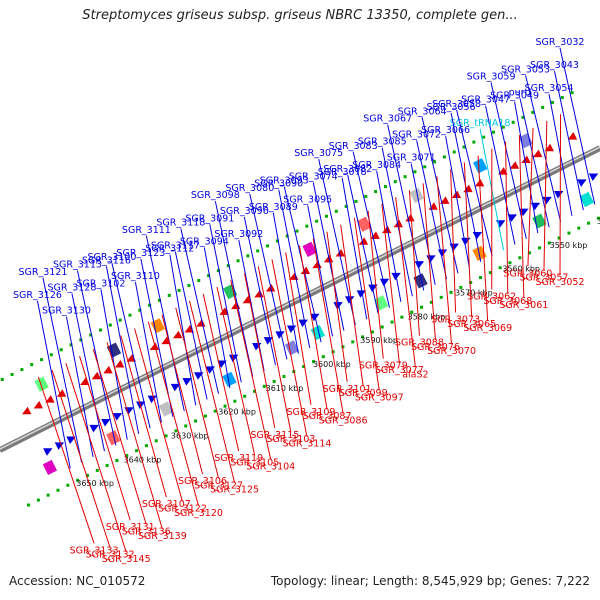  I want to click on gene-label: SGR_3092, so click(238, 234).